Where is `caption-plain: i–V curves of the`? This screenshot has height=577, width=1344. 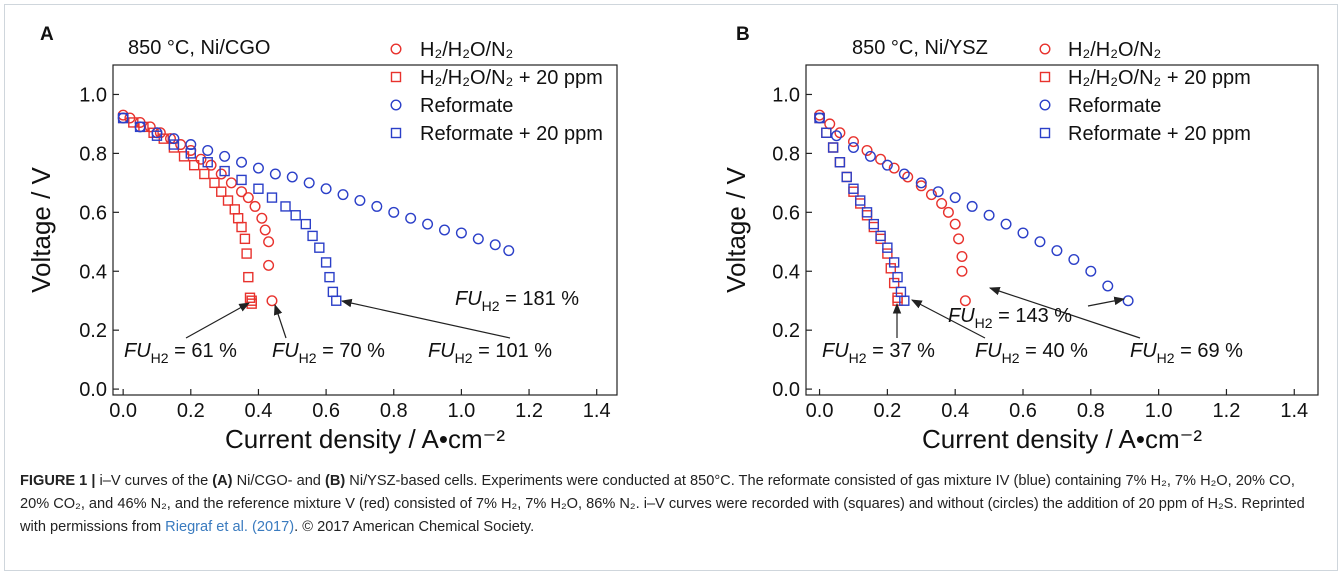
caption-plain: i–V curves of the is located at coordinates (154, 481).